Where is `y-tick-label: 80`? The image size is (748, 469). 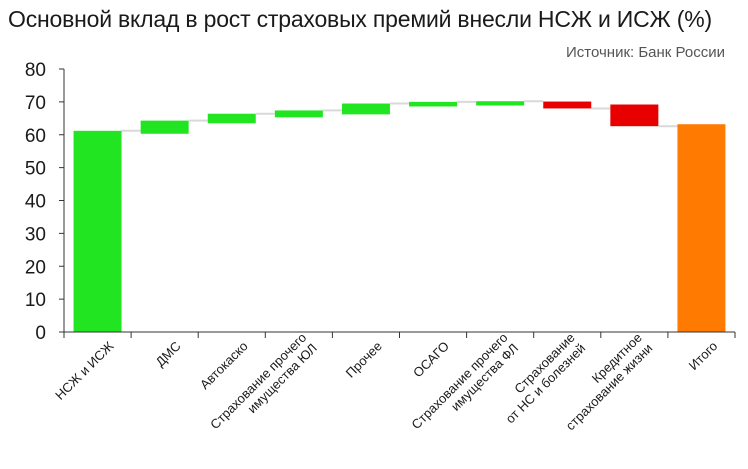 y-tick-label: 80 is located at coordinates (35, 70).